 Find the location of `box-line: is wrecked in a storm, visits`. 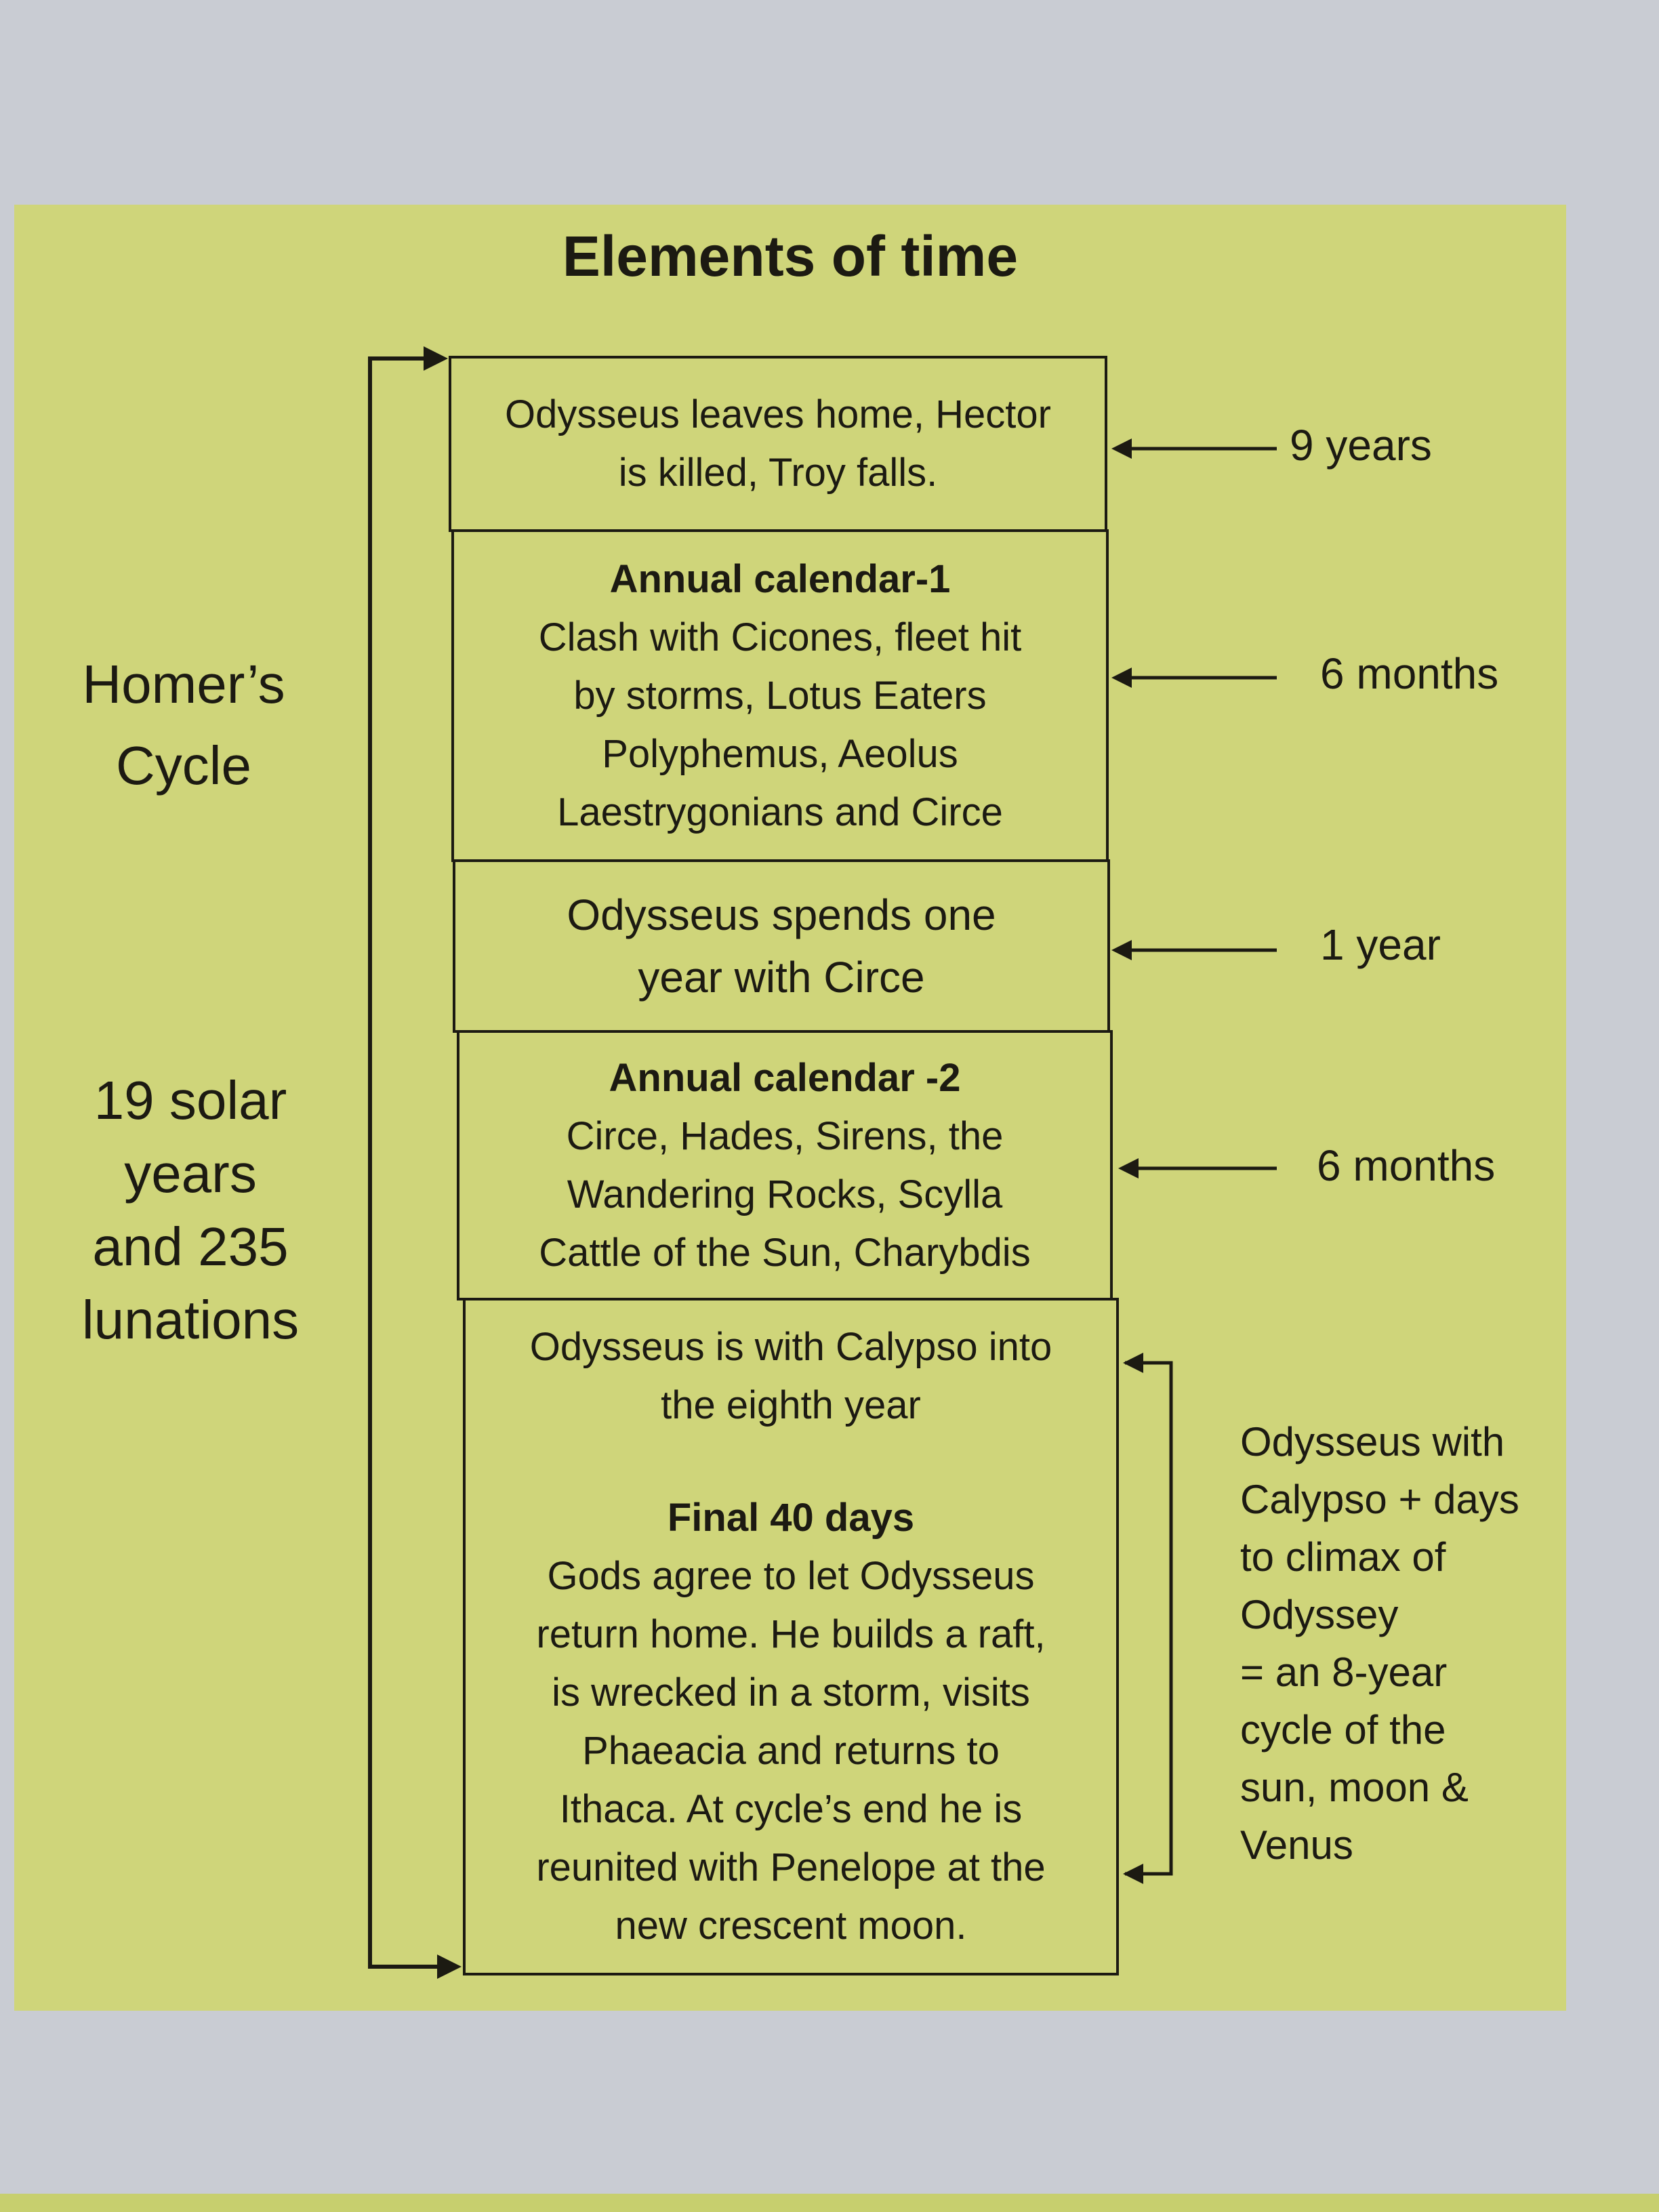

box-line: is wrecked in a storm, visits is located at coordinates (791, 1693).